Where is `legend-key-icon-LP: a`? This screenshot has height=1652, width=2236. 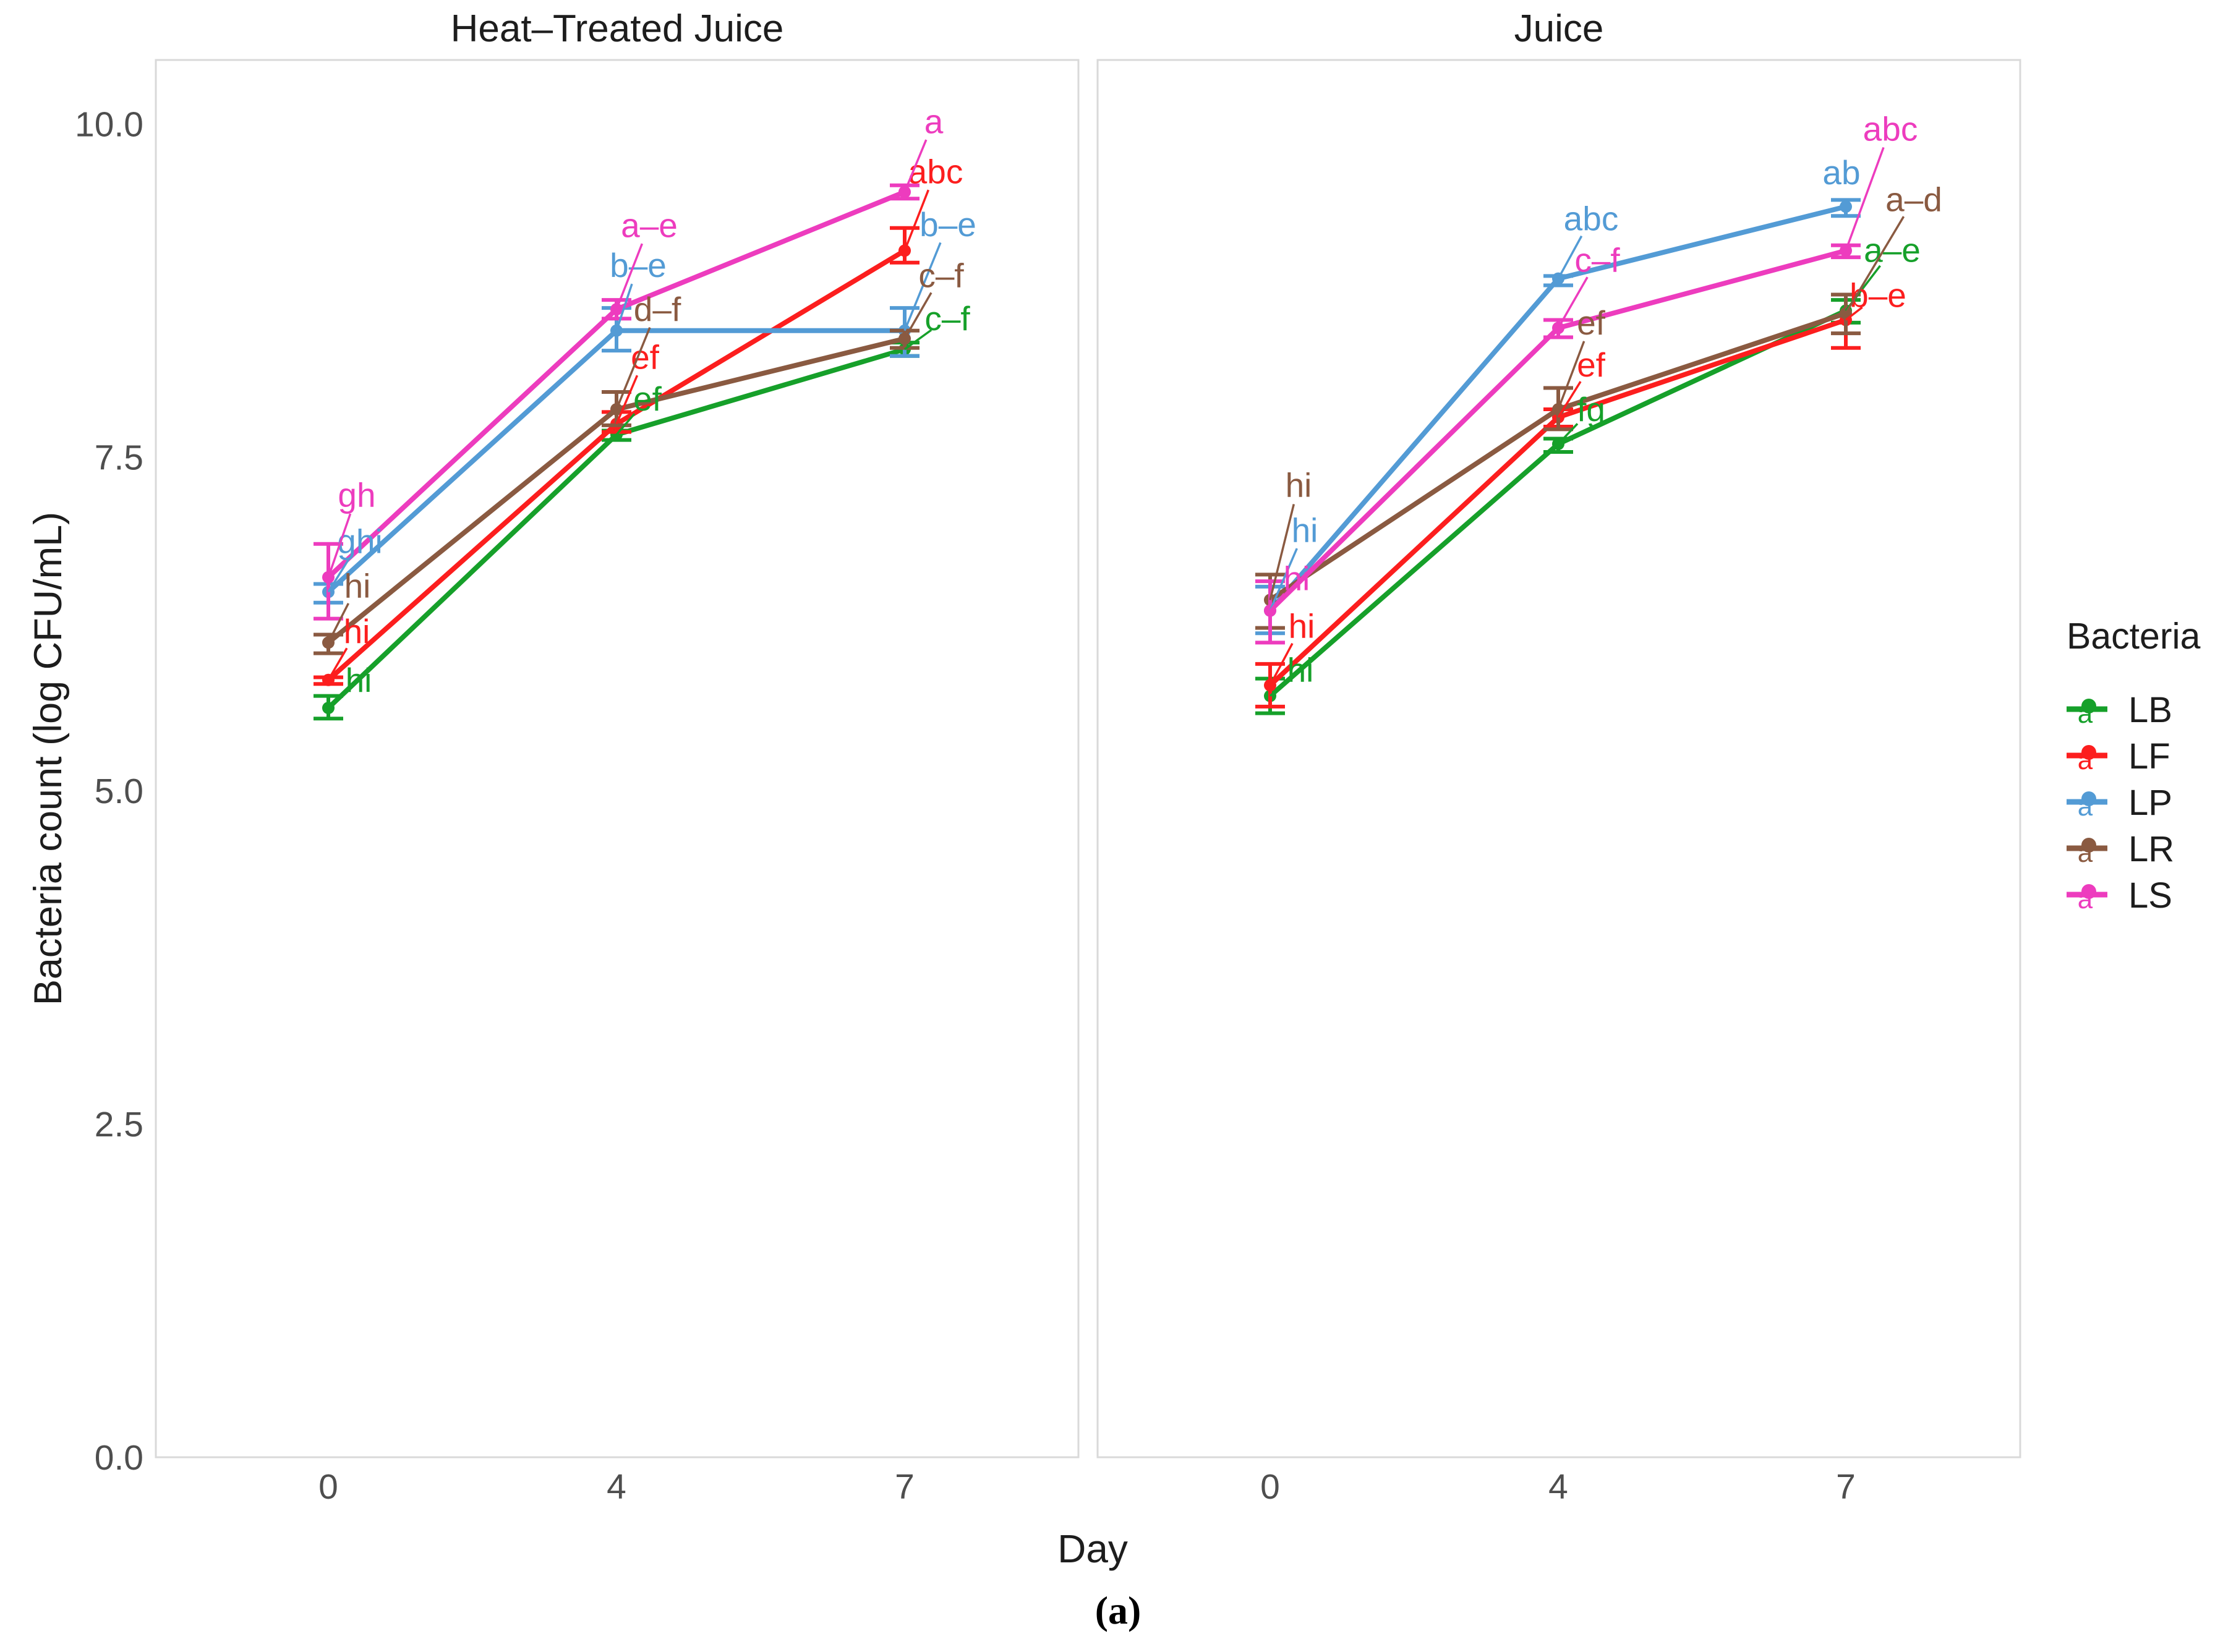 legend-key-icon-LP: a is located at coordinates (2087, 806).